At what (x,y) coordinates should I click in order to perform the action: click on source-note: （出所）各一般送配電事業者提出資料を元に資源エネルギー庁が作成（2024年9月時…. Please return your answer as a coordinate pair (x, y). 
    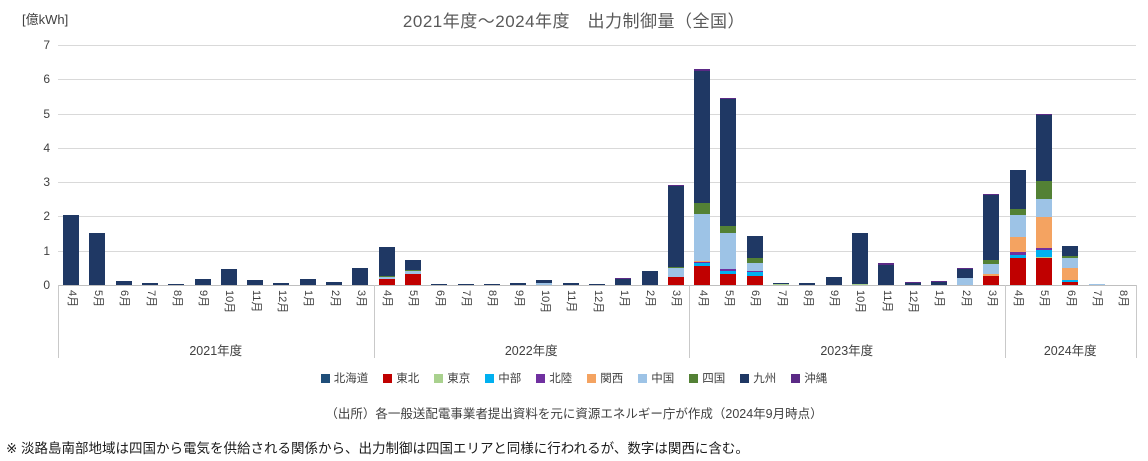
    Looking at the image, I should click on (574, 414).